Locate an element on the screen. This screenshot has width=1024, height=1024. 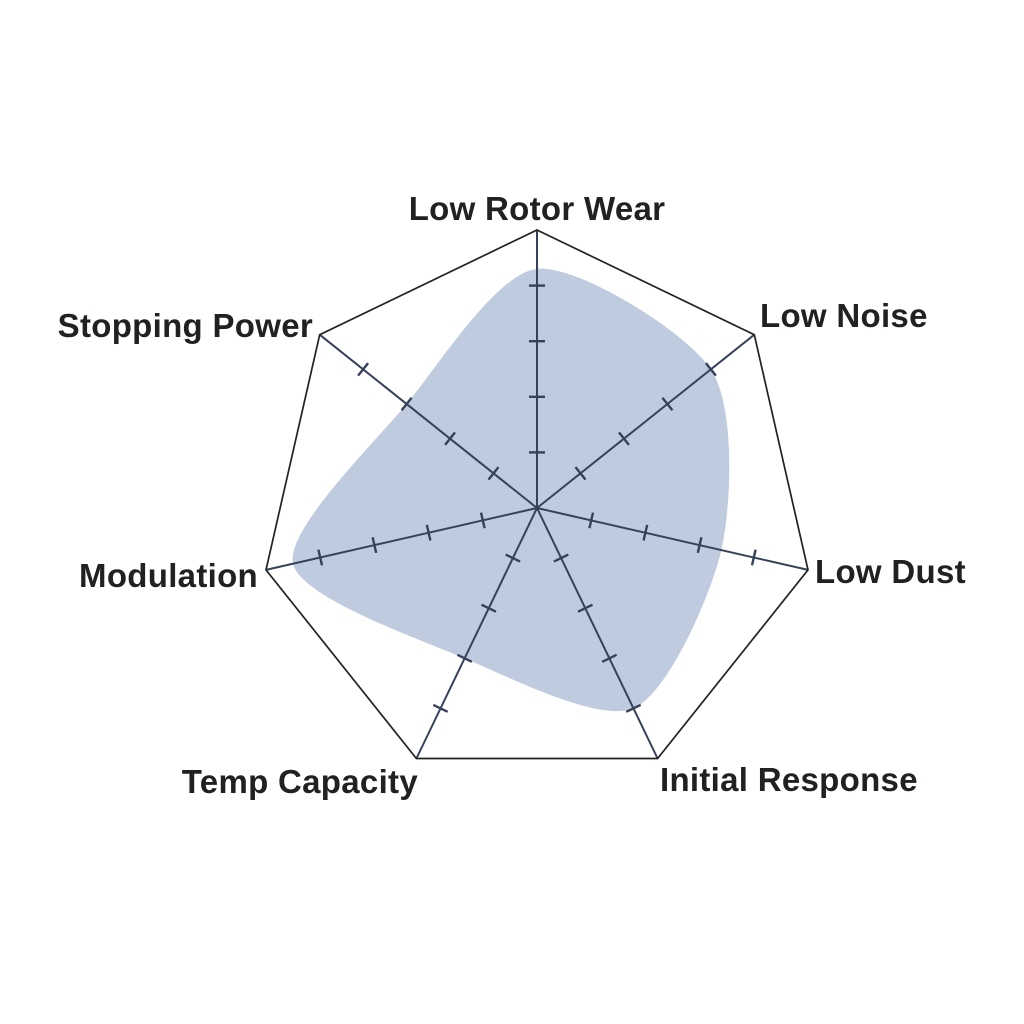
axis-label-stopping-power: Stopping Power is located at coordinates (185, 325).